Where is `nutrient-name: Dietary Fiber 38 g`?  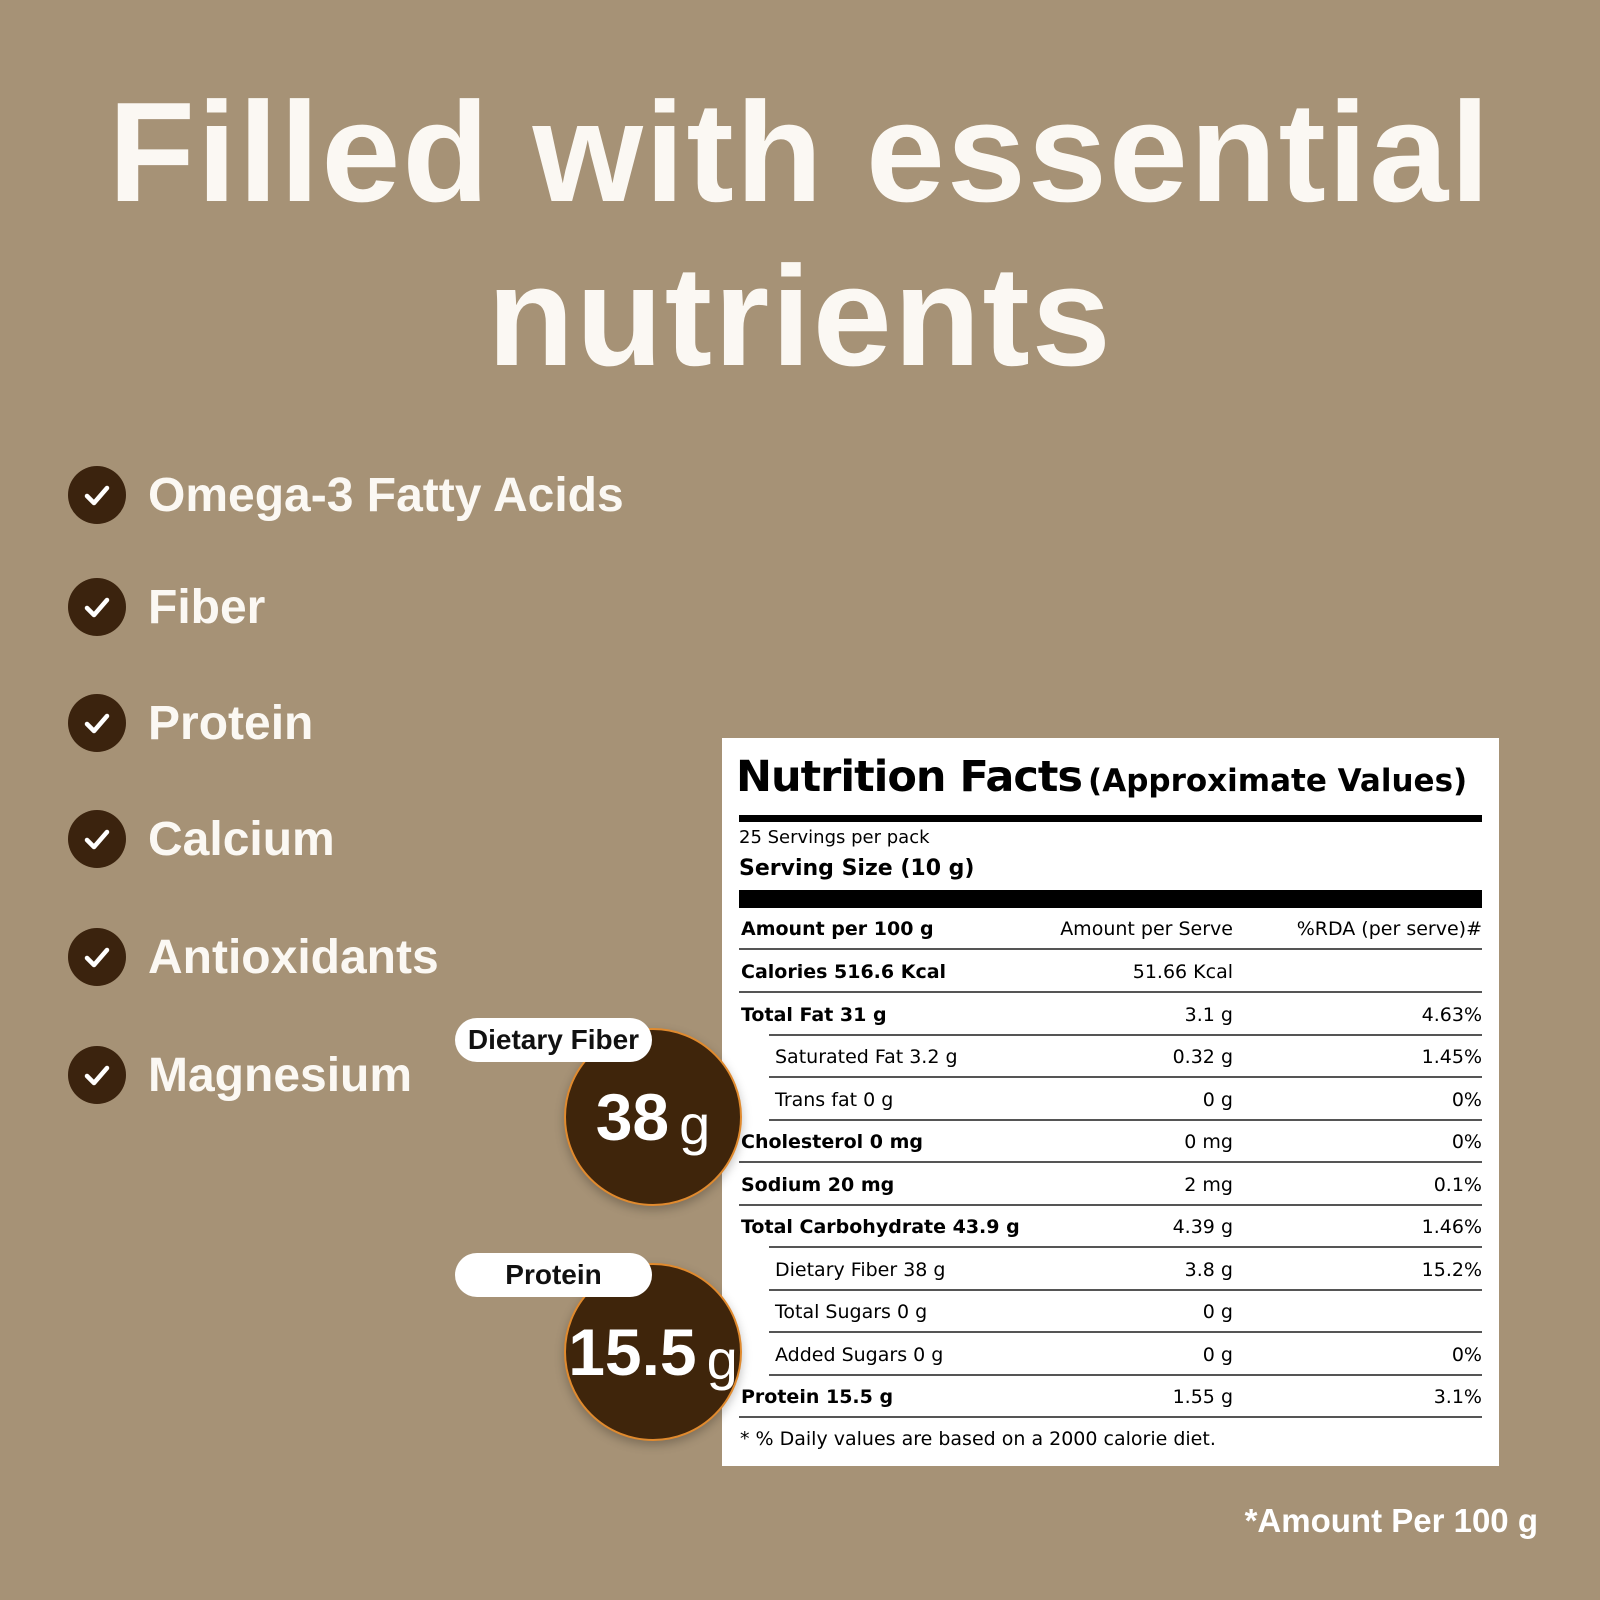
nutrient-name: Dietary Fiber 38 g is located at coordinates (860, 1269).